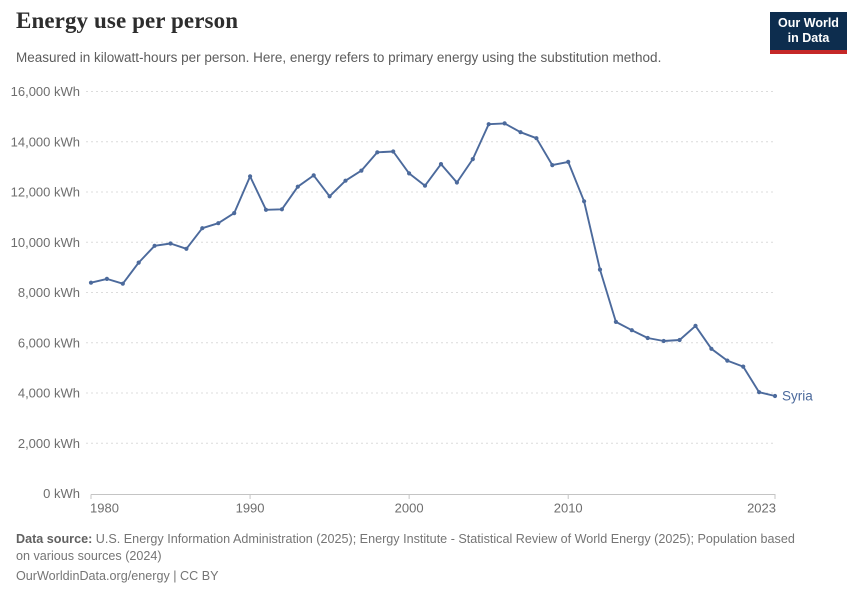 This screenshot has height=600, width=850. What do you see at coordinates (808, 23) in the screenshot?
I see `owid-logo-line1: Our World` at bounding box center [808, 23].